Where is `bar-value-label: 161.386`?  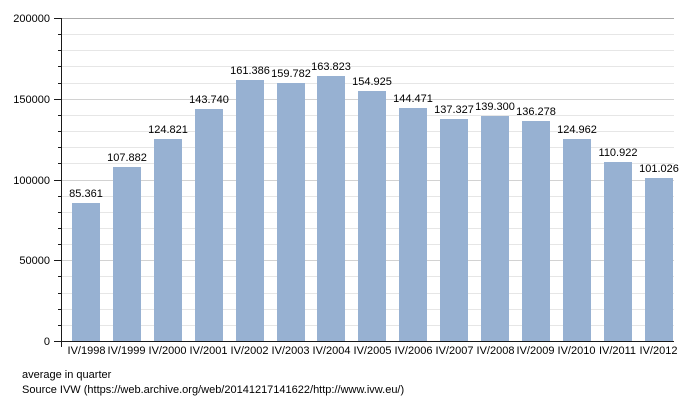
bar-value-label: 161.386 is located at coordinates (250, 71).